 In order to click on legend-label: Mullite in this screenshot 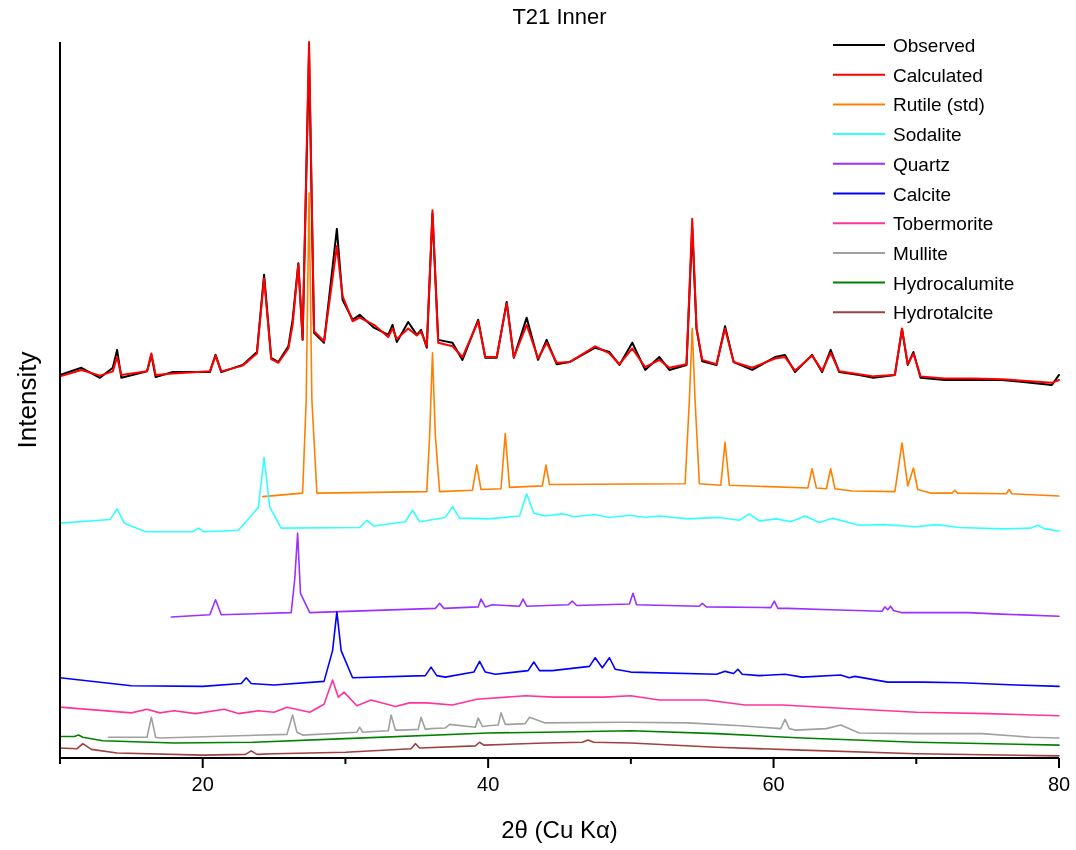, I will do `click(920, 253)`.